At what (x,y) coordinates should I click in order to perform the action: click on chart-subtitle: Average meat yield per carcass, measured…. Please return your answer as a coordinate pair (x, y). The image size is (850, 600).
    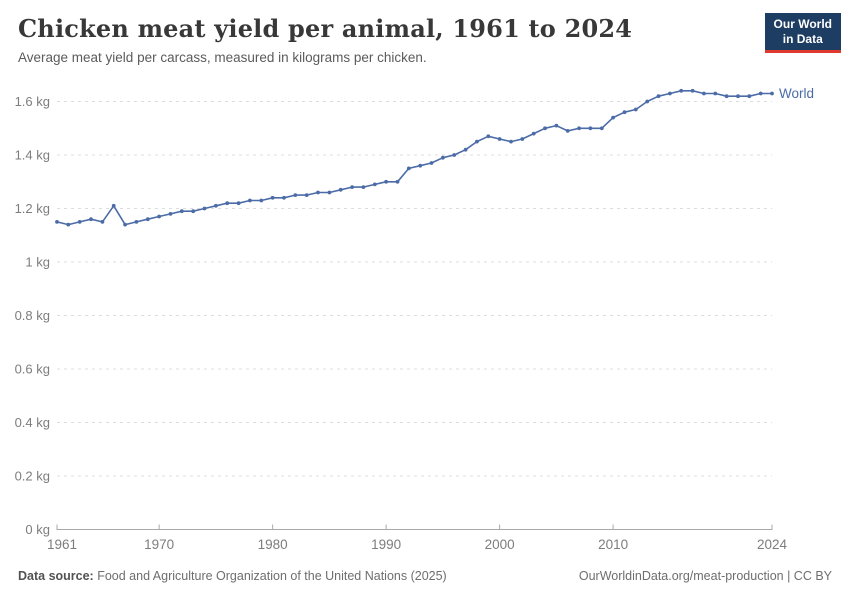
    Looking at the image, I should click on (222, 57).